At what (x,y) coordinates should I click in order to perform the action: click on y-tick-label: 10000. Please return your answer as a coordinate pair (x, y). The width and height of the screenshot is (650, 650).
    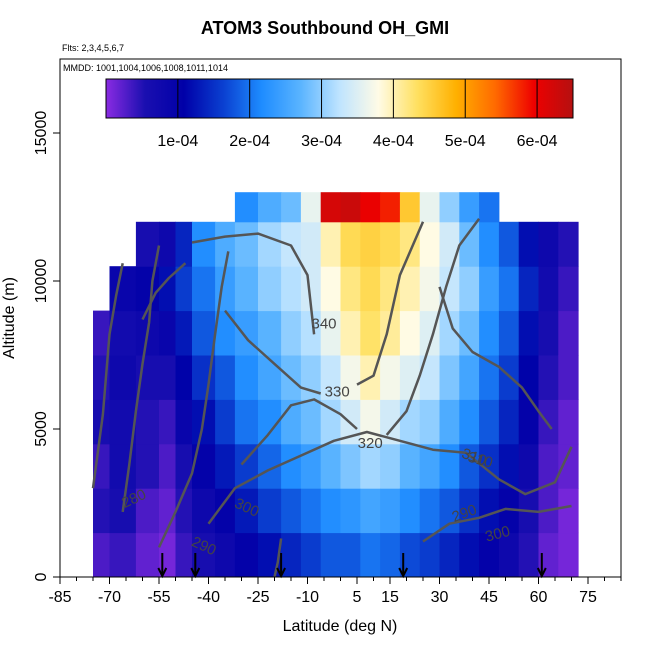
    Looking at the image, I should click on (41, 281).